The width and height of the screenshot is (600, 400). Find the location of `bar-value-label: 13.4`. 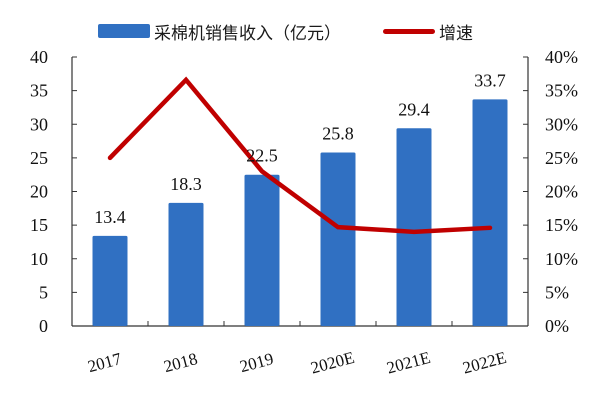

bar-value-label: 13.4 is located at coordinates (110, 217).